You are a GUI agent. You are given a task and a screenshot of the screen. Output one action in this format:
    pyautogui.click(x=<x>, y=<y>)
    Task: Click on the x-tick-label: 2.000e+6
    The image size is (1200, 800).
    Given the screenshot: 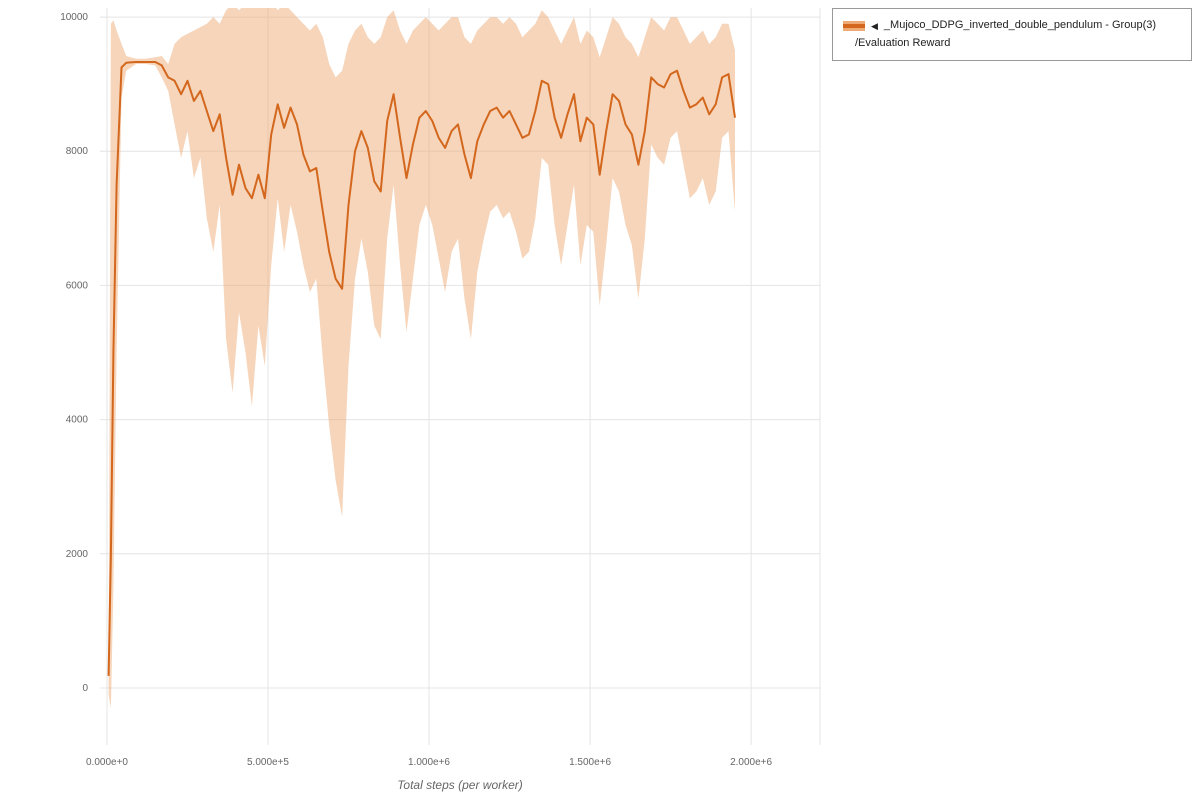 What is the action you would take?
    pyautogui.click(x=751, y=762)
    